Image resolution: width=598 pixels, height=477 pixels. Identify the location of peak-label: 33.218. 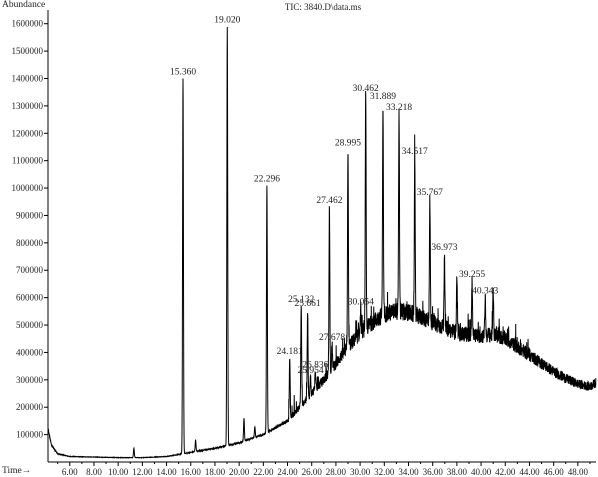
(399, 108).